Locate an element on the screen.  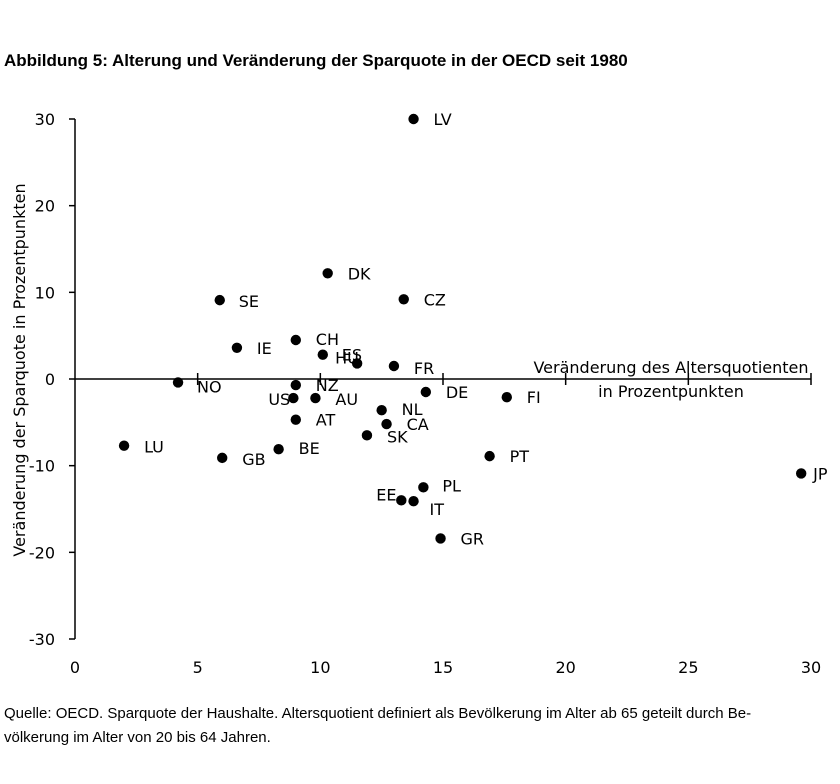
point-label-fi: FI is located at coordinates (534, 397).